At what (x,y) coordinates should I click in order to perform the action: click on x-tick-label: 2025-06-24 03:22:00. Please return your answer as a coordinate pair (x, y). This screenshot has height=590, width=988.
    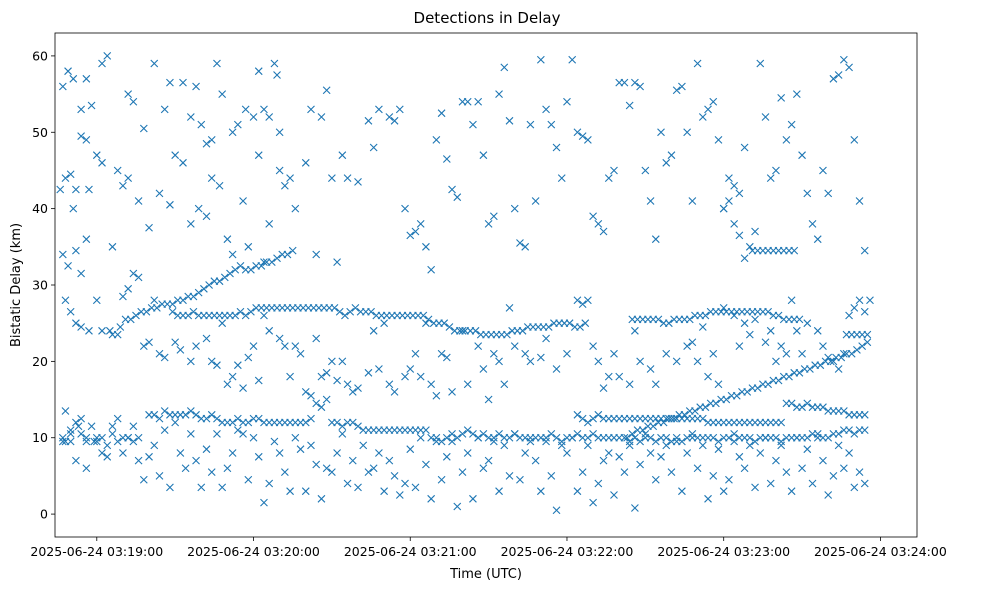
    Looking at the image, I should click on (567, 551).